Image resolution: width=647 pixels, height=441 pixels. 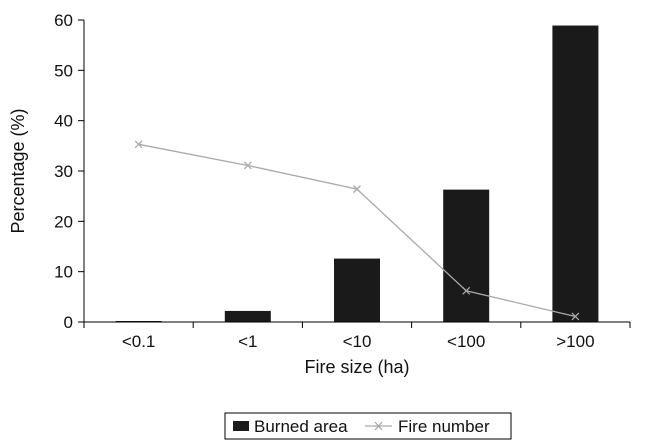 I want to click on y-tick-label: 0, so click(x=68, y=322).